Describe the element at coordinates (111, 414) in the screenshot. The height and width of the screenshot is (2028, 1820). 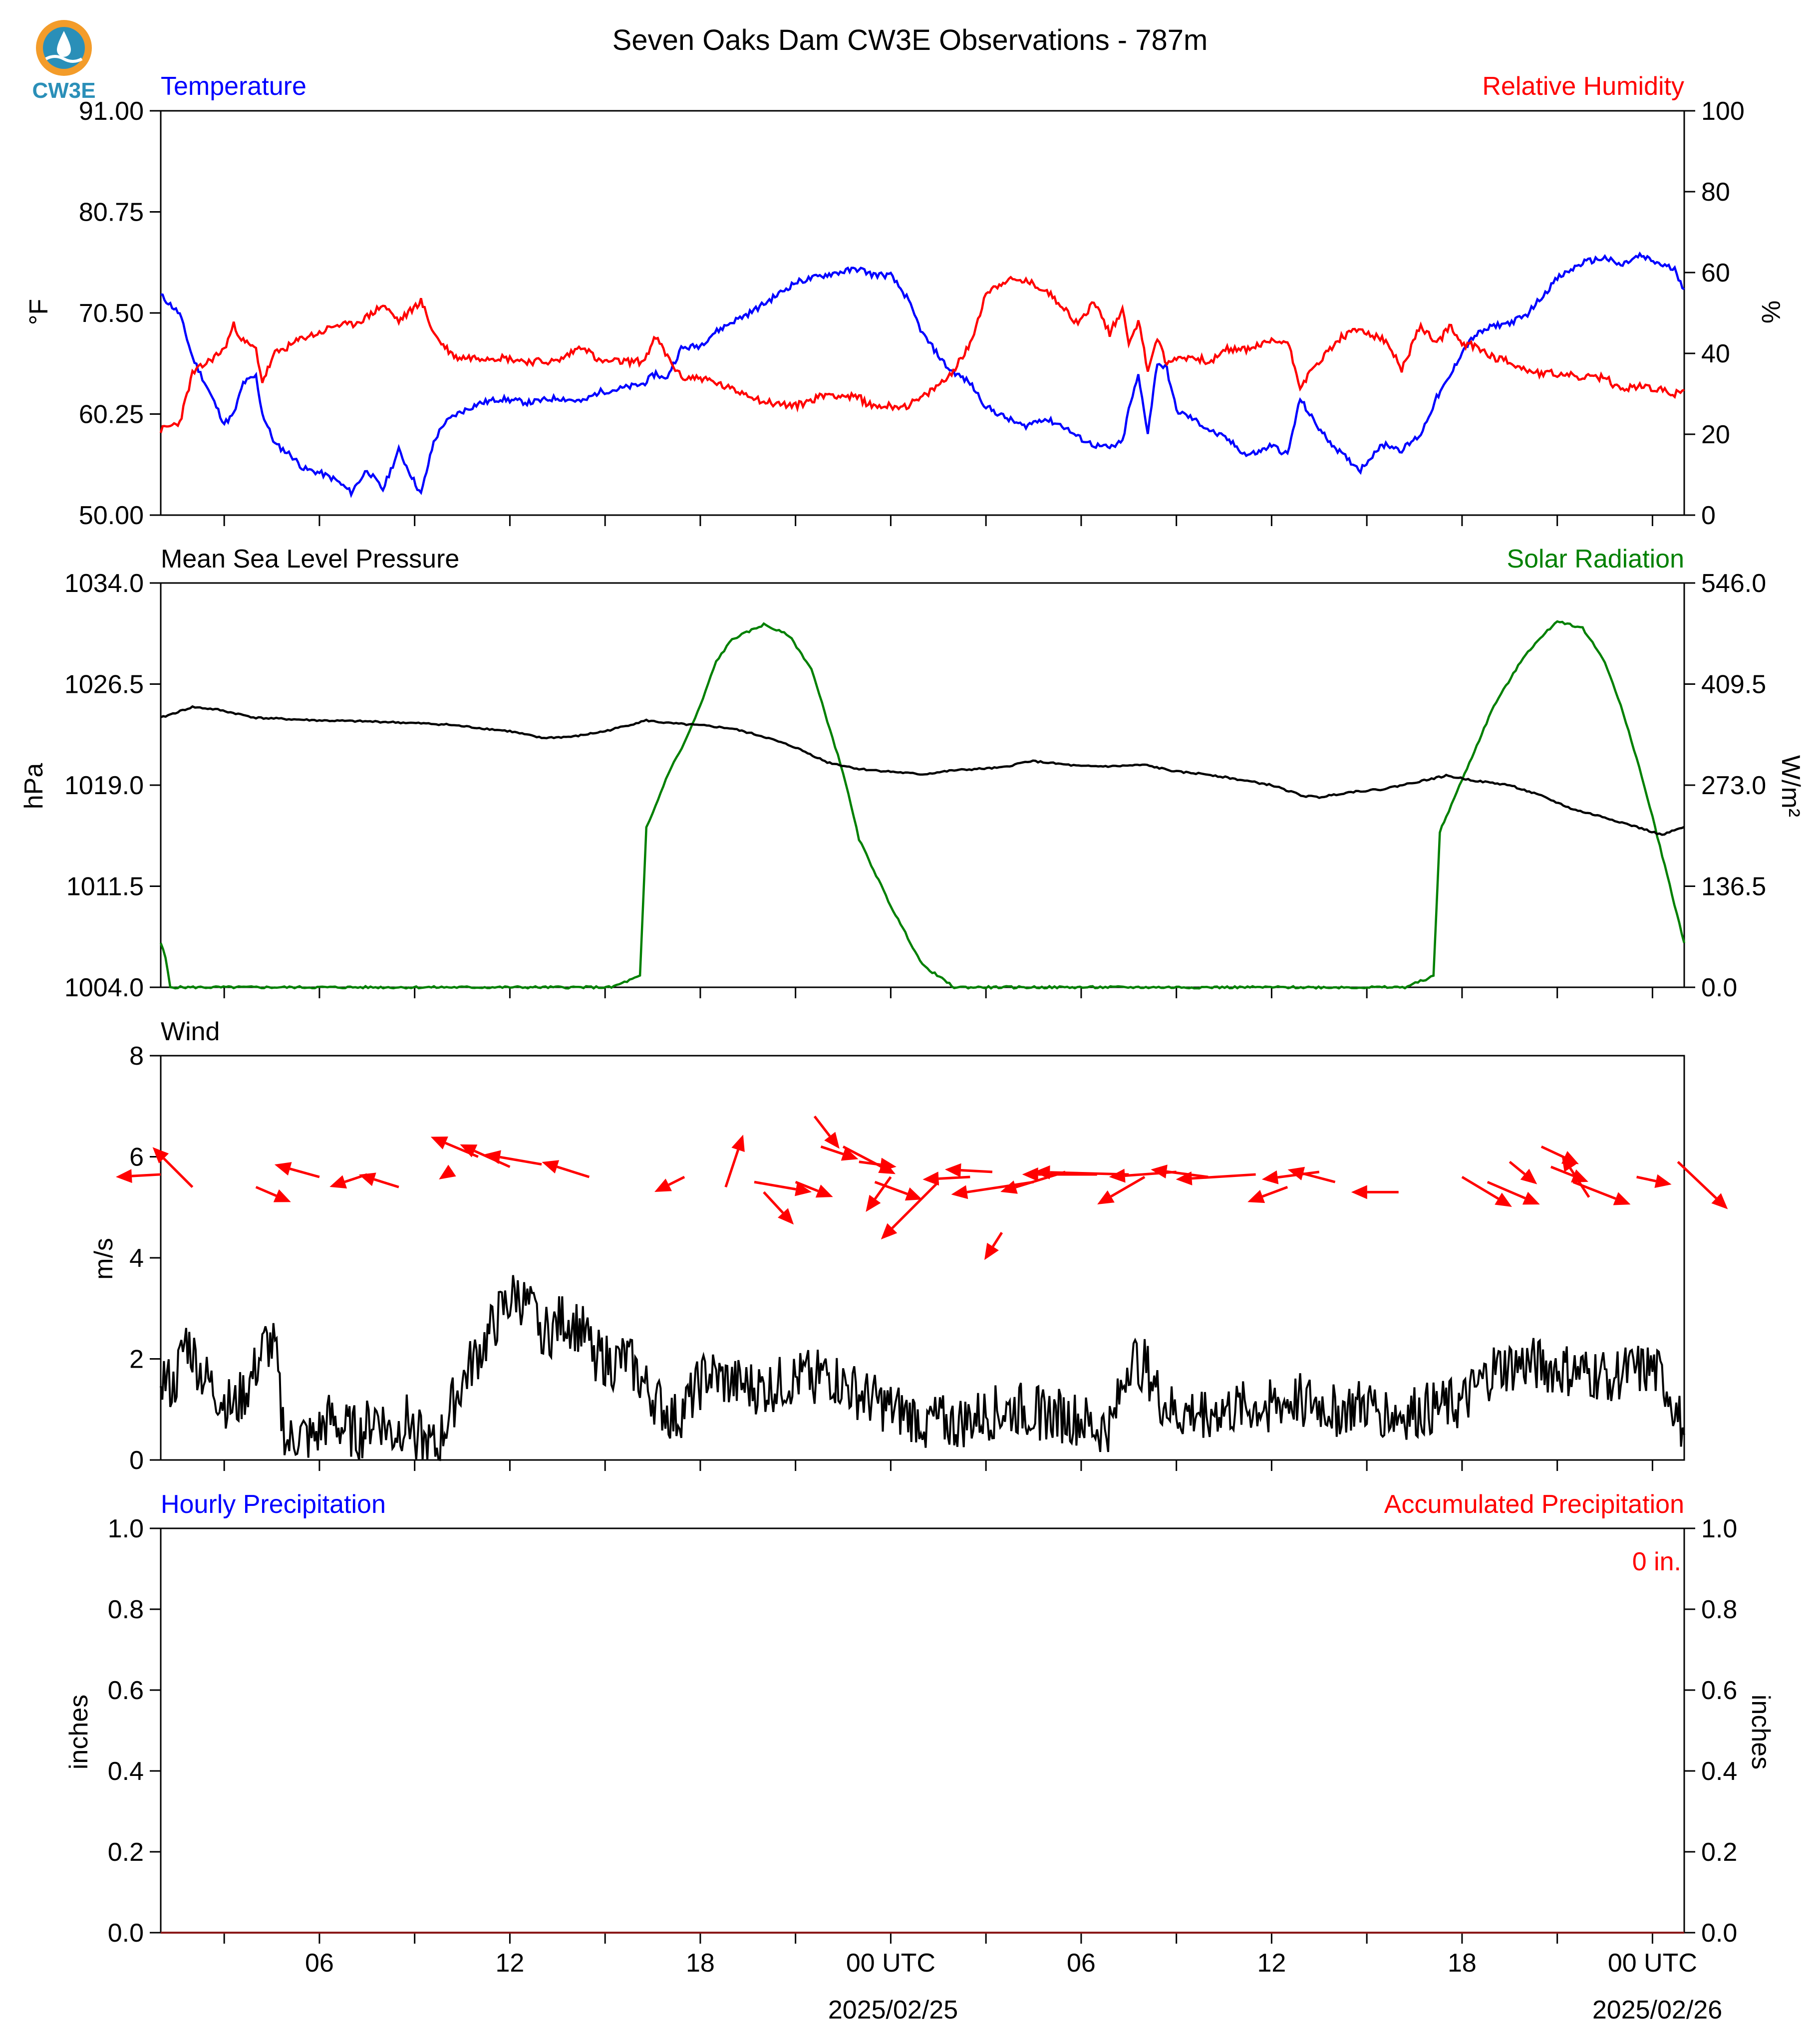
I see `y-tick-label: 60.25` at that location.